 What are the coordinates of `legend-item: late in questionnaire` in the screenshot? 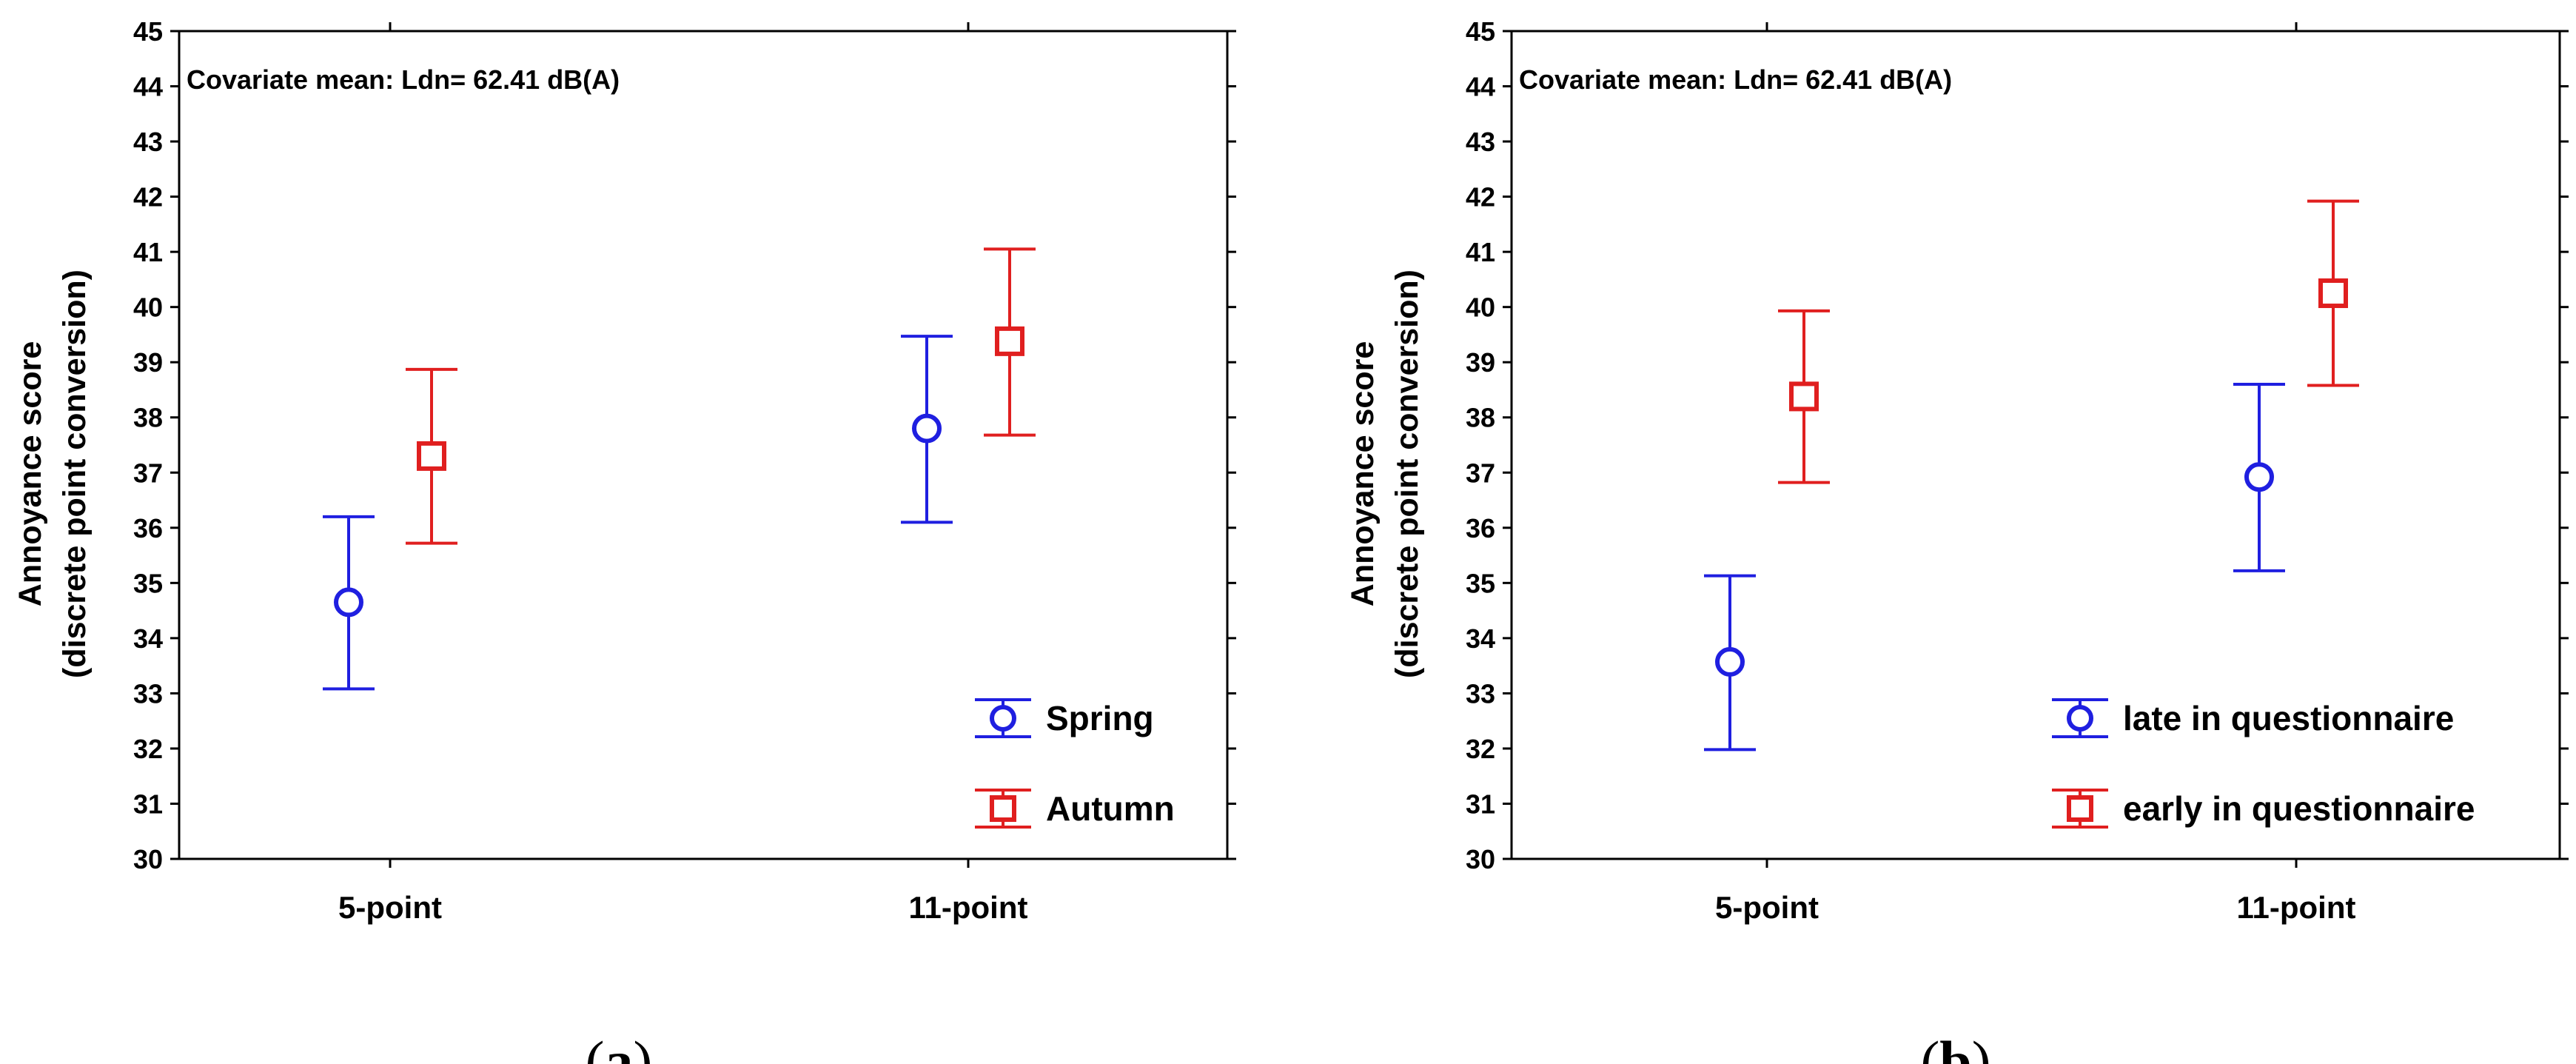 It's located at (2253, 718).